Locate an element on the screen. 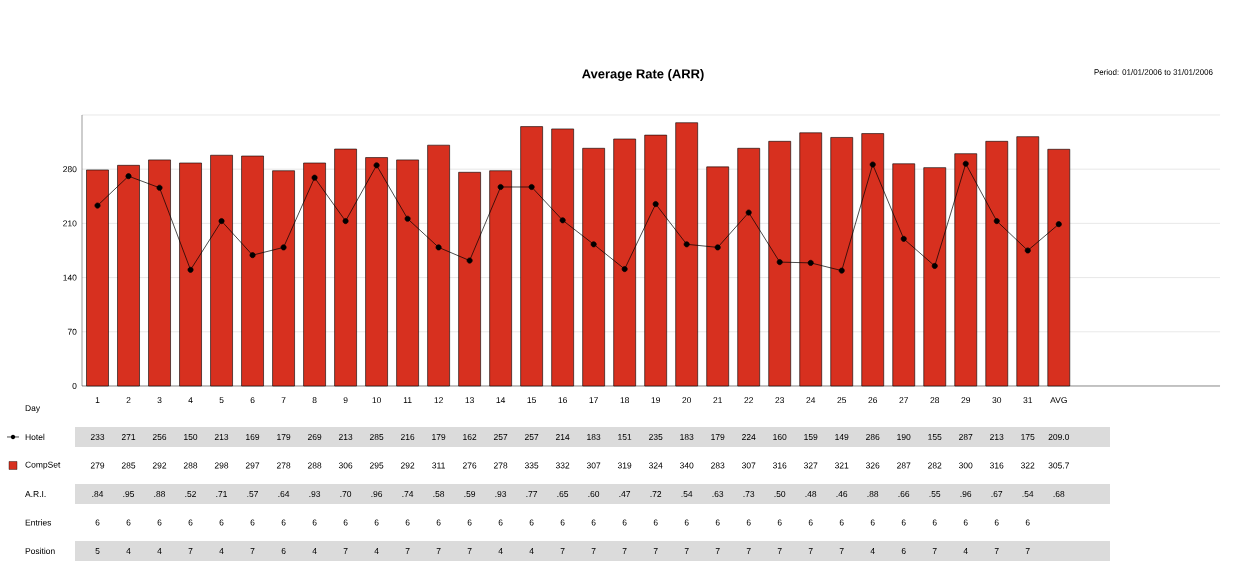 The image size is (1259, 578). text: .48 is located at coordinates (811, 493).